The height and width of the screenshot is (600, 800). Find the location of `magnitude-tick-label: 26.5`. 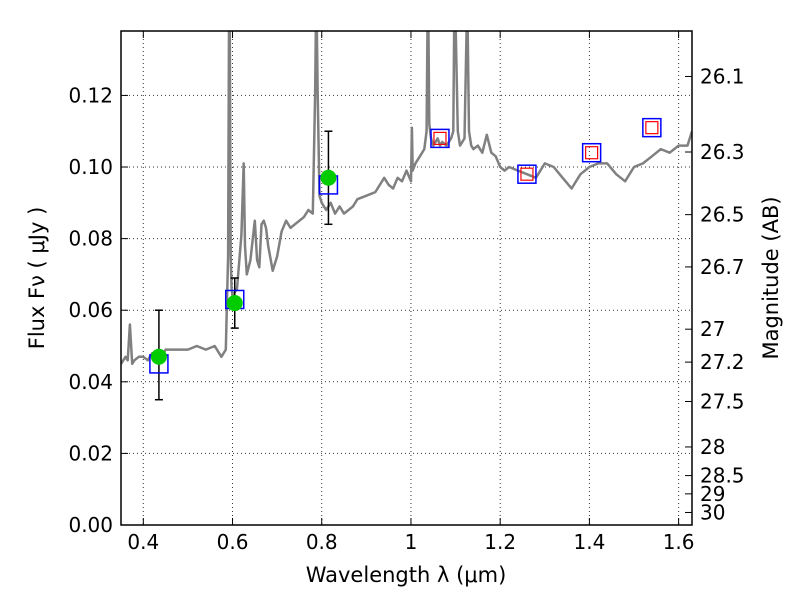

magnitude-tick-label: 26.5 is located at coordinates (722, 215).